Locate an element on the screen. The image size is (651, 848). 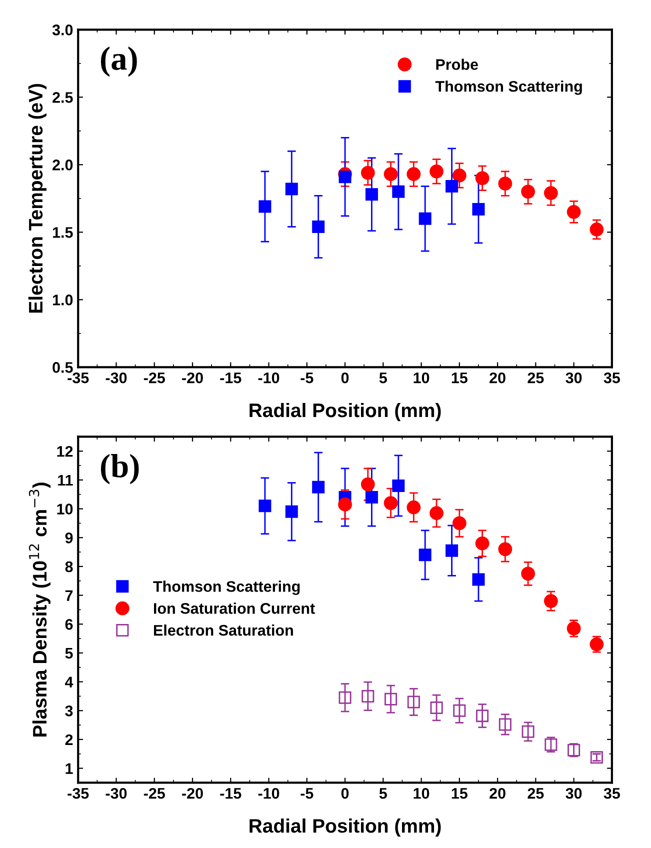
y-tick-label: 4 is located at coordinates (69, 682).